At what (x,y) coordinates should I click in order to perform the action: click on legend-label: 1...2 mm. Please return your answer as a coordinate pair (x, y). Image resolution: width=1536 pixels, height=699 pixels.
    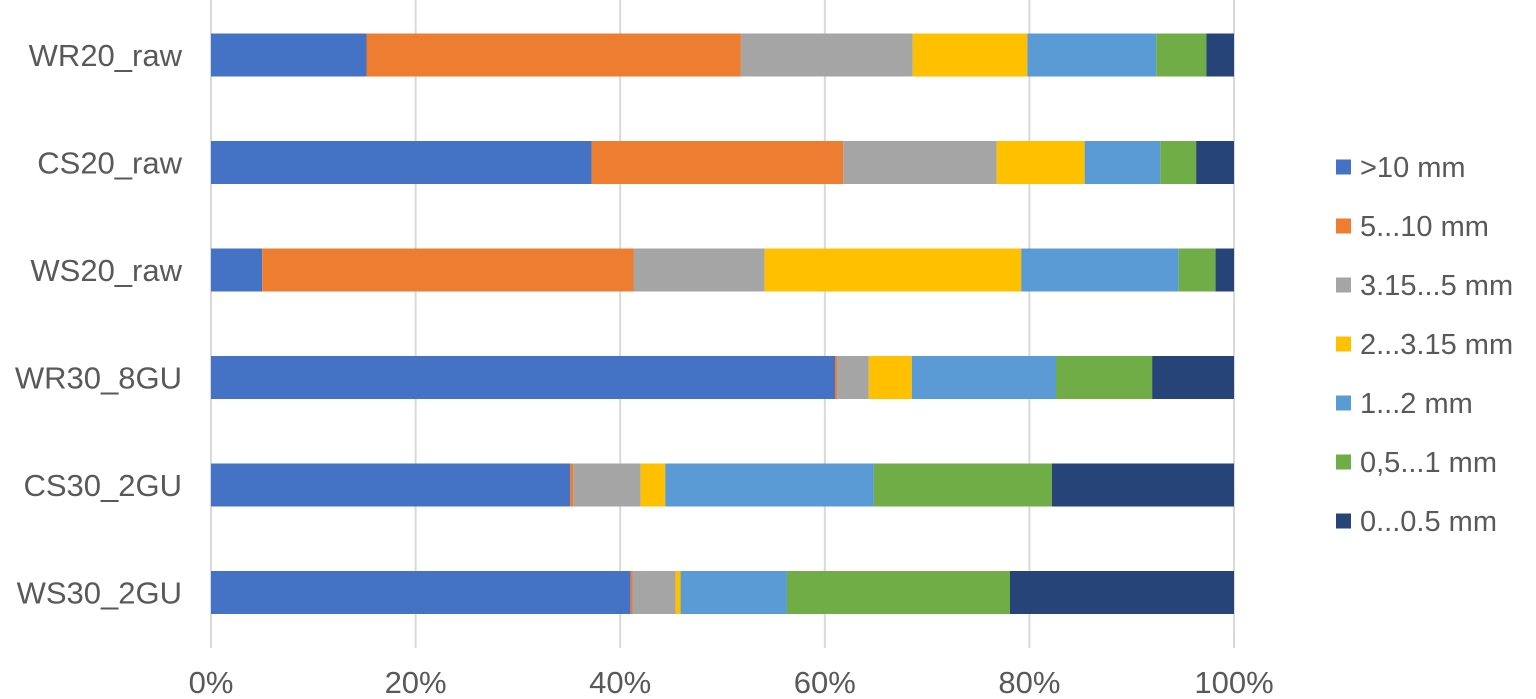
    Looking at the image, I should click on (1416, 404).